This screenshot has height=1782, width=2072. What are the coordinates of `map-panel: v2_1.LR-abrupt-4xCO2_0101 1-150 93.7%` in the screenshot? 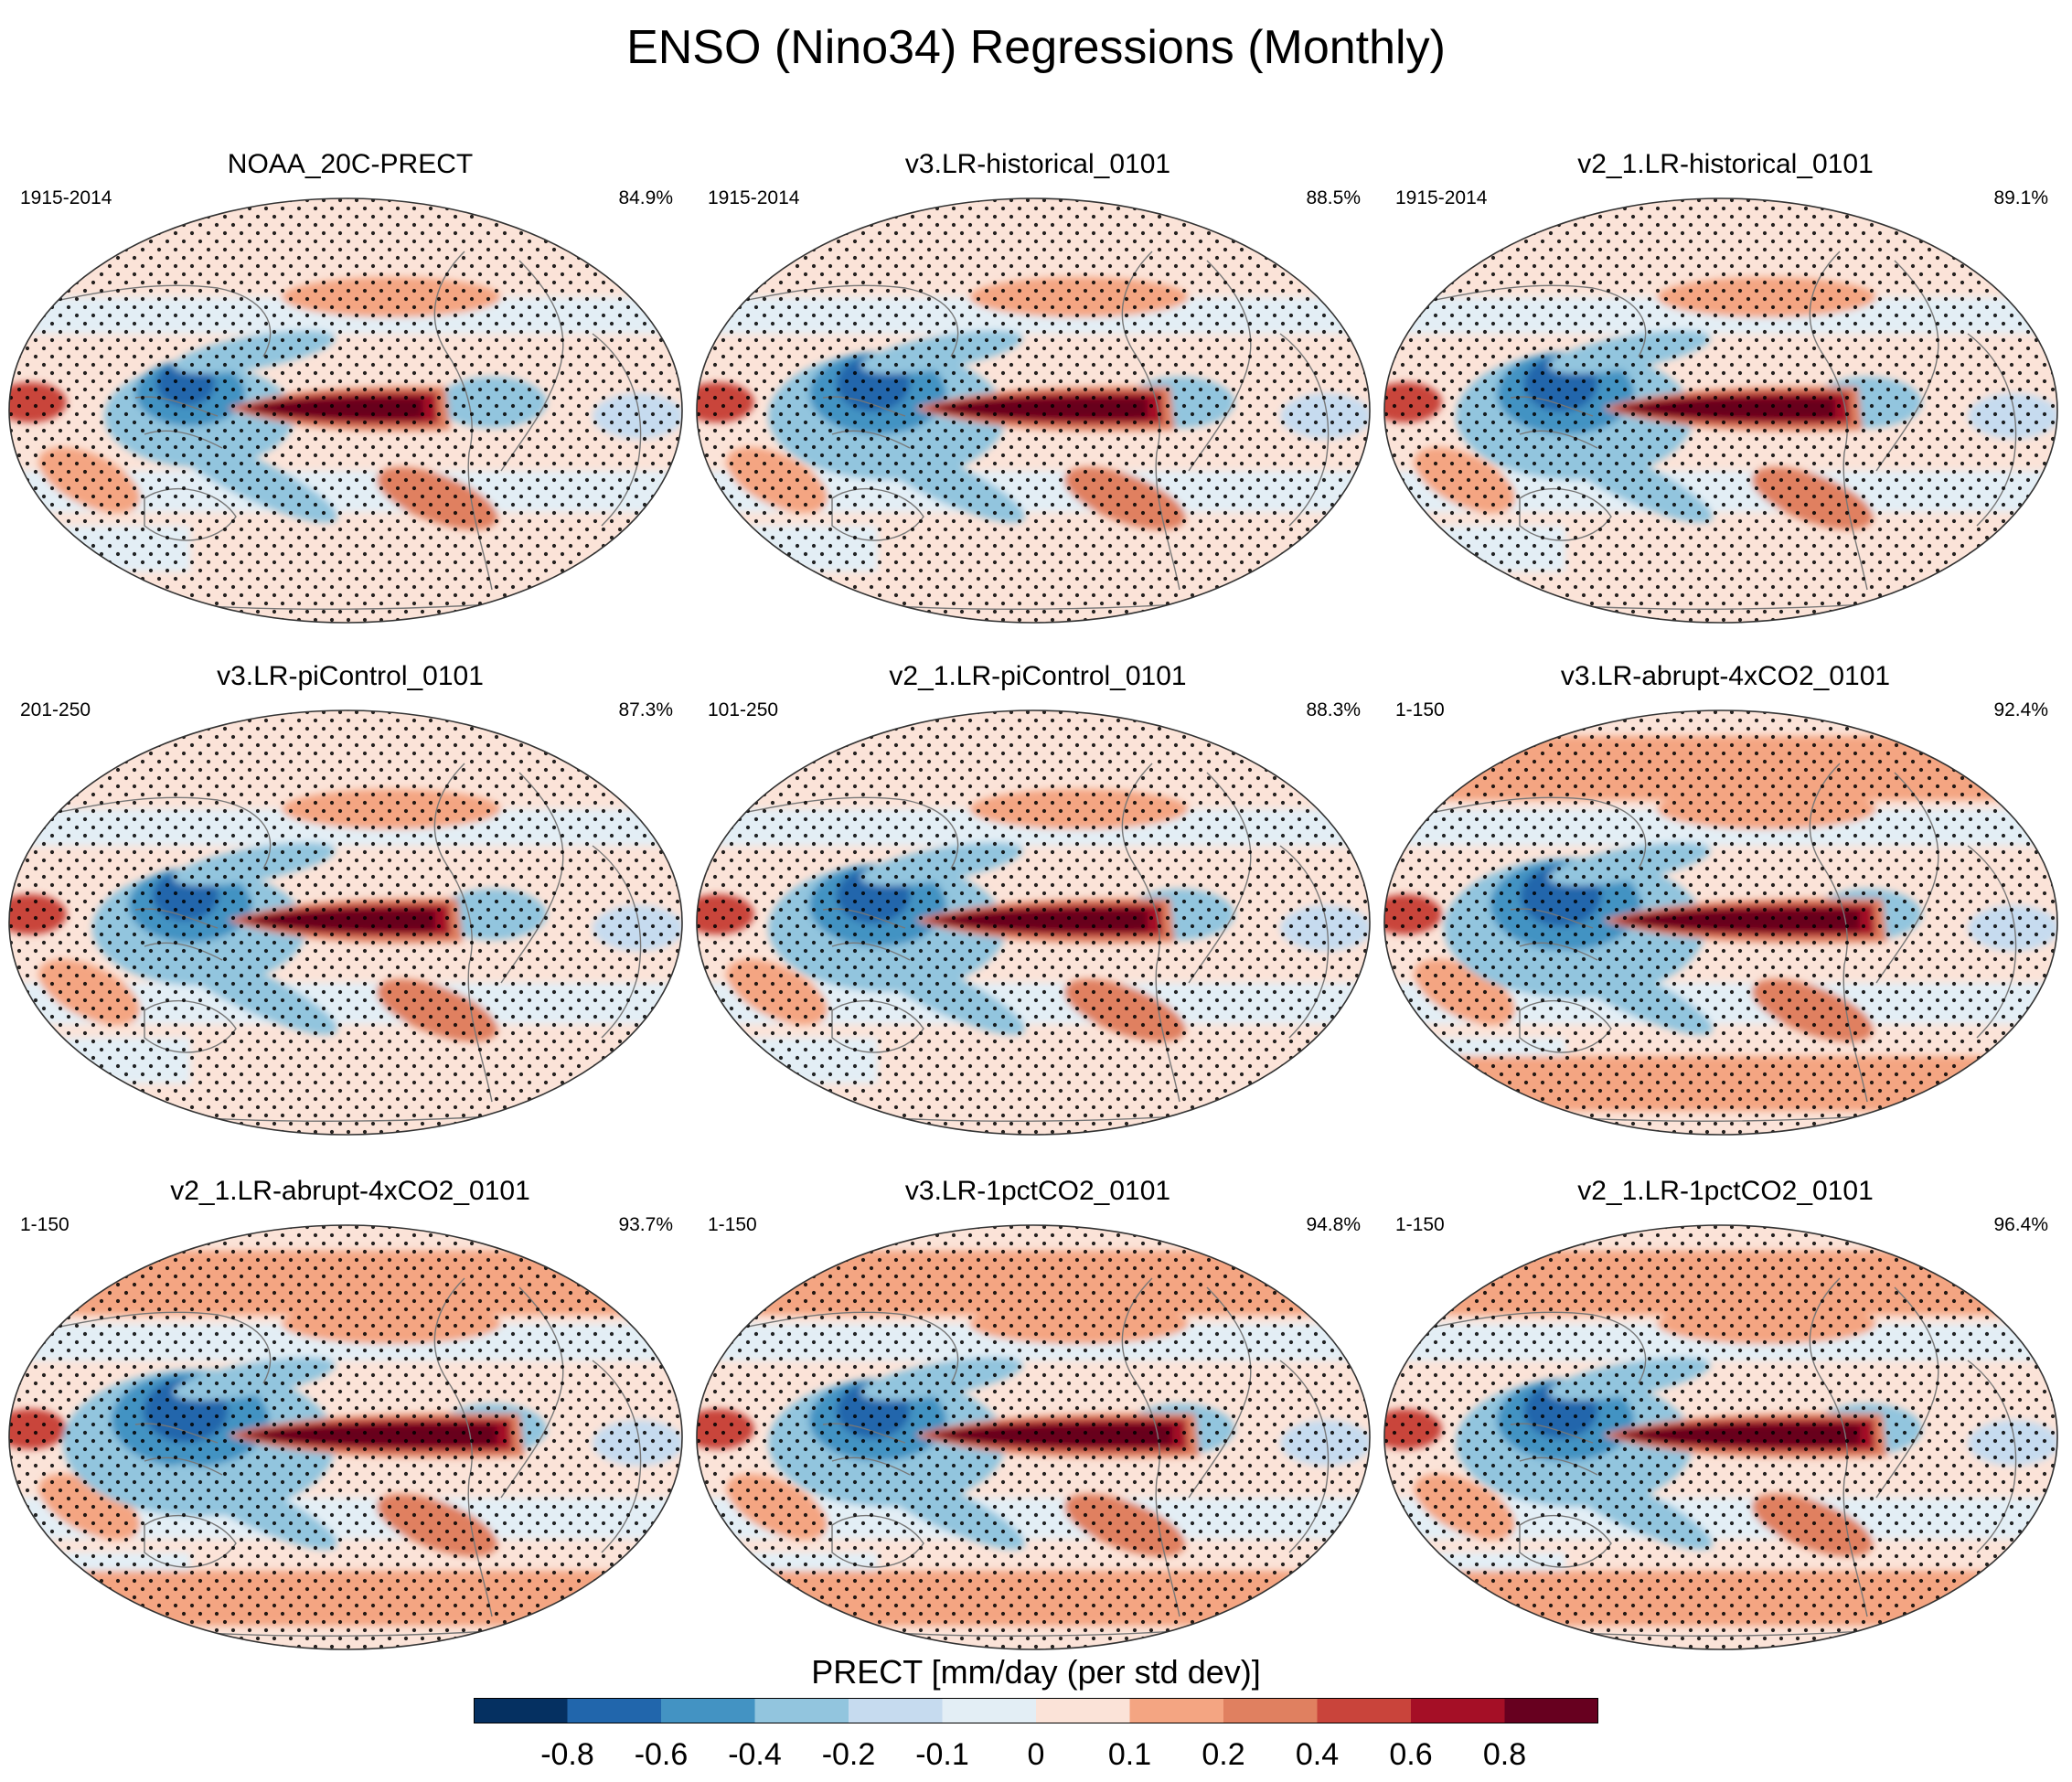 It's located at (350, 1413).